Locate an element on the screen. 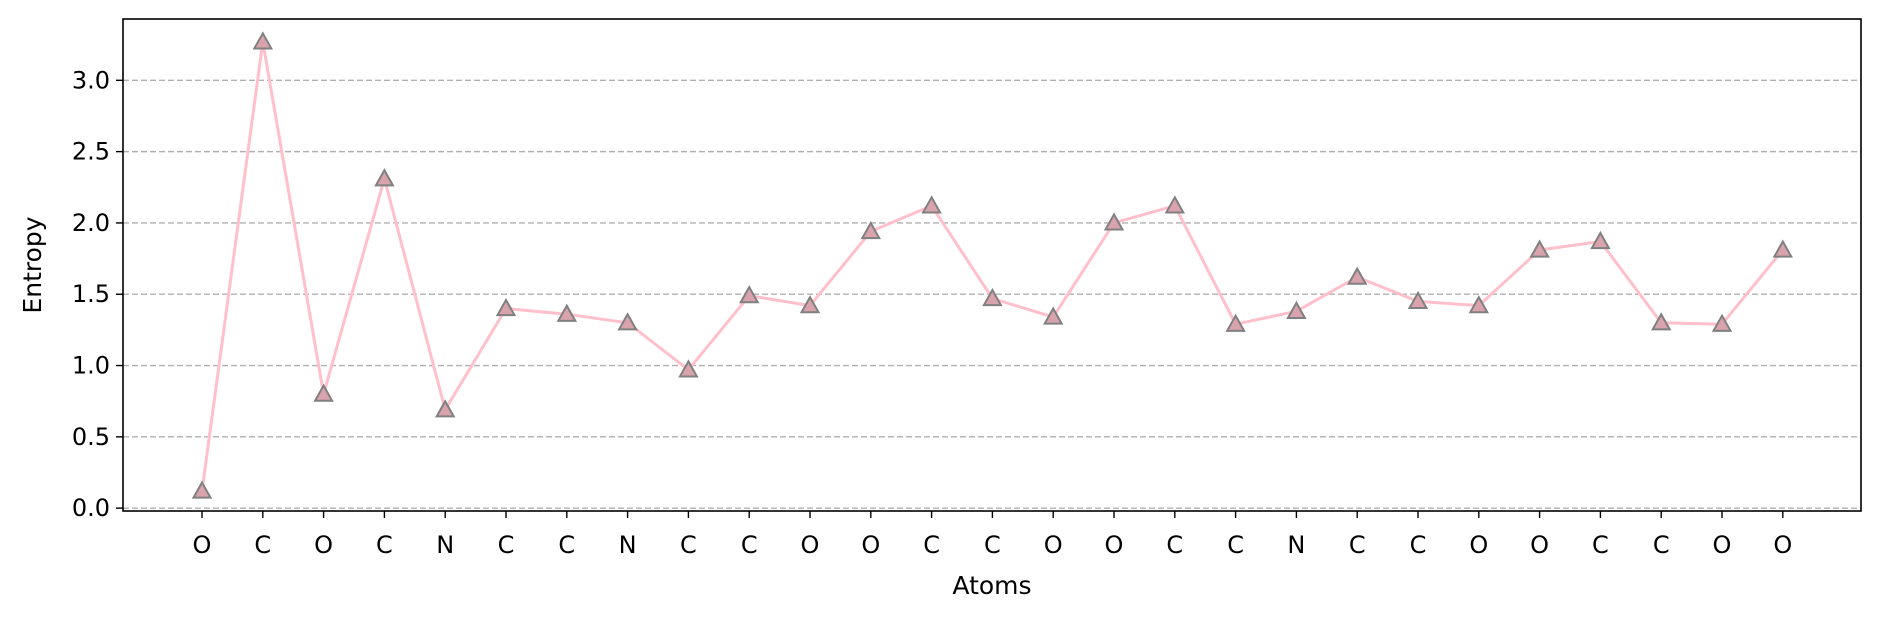 The width and height of the screenshot is (1880, 619). y-tick-label: 1.5 is located at coordinates (91, 294).